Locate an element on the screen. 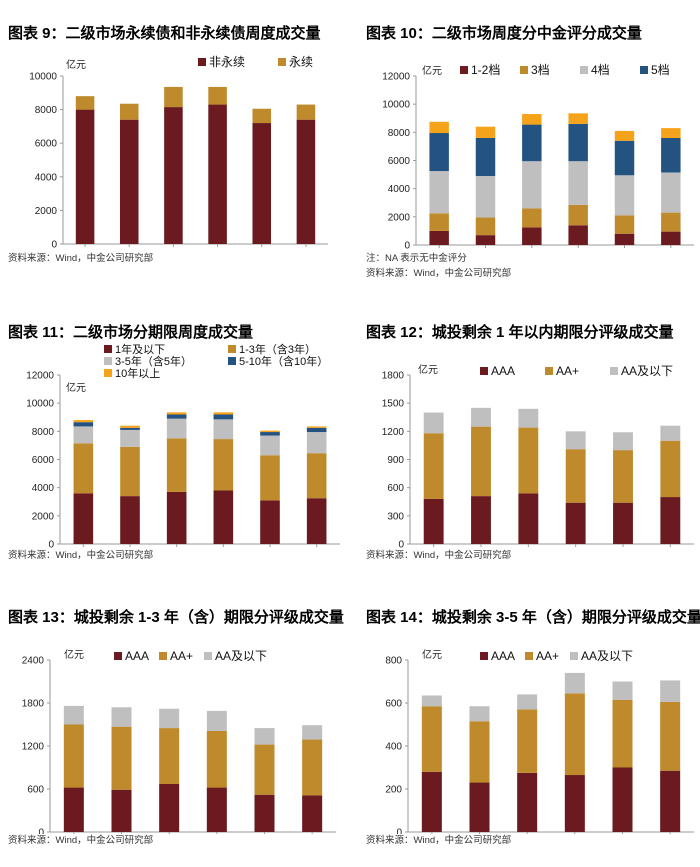 The height and width of the screenshot is (867, 700). legend-label: AAA is located at coordinates (137, 656).